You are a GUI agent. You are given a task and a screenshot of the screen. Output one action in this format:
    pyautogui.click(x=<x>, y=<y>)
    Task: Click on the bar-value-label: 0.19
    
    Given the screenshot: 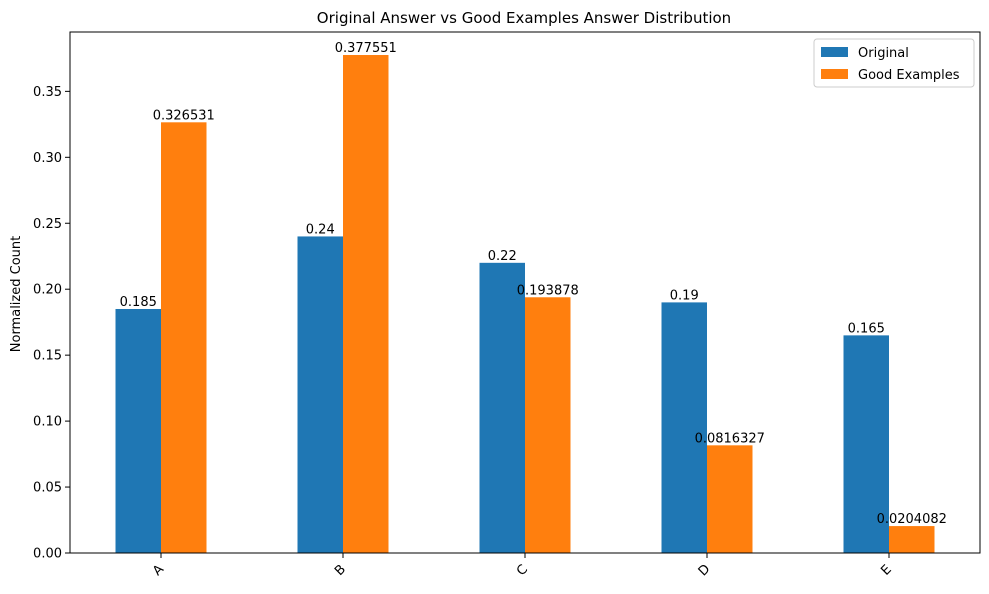 What is the action you would take?
    pyautogui.click(x=684, y=295)
    